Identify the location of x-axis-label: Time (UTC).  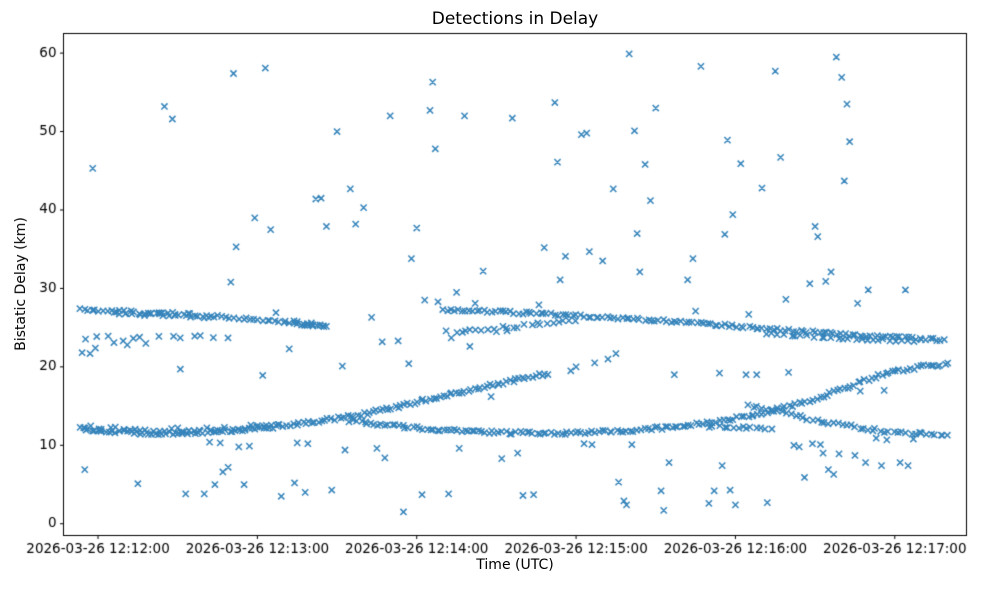
(515, 565).